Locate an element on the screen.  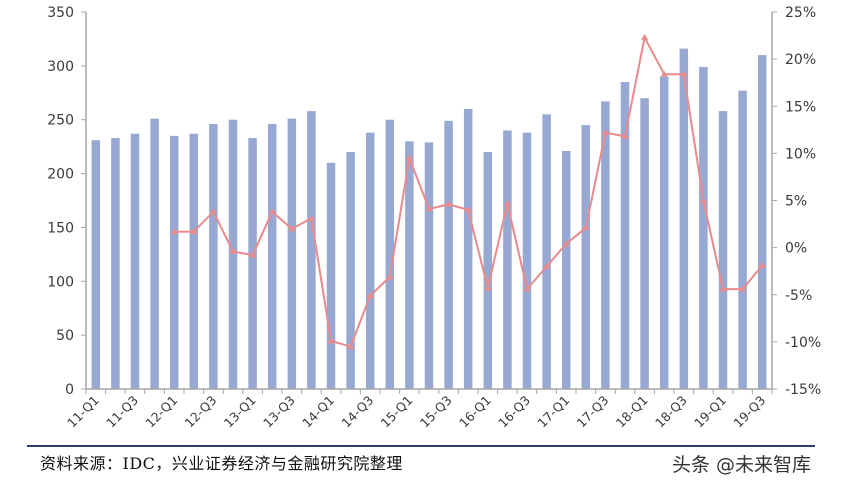
right-tick-label: 5% is located at coordinates (796, 202).